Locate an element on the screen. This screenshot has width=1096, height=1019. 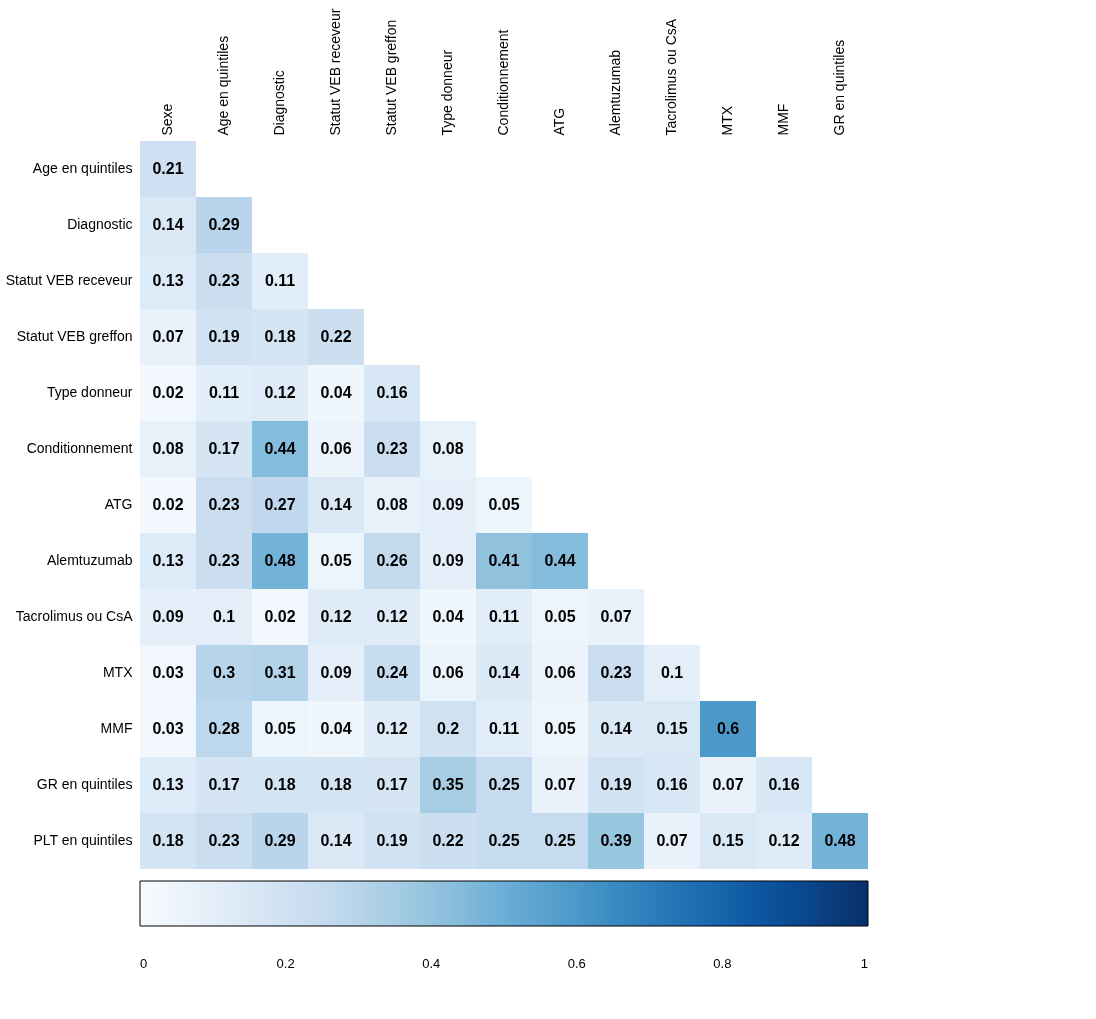
y-tick-label: Tacrolimus ou CsA is located at coordinates (74, 616).